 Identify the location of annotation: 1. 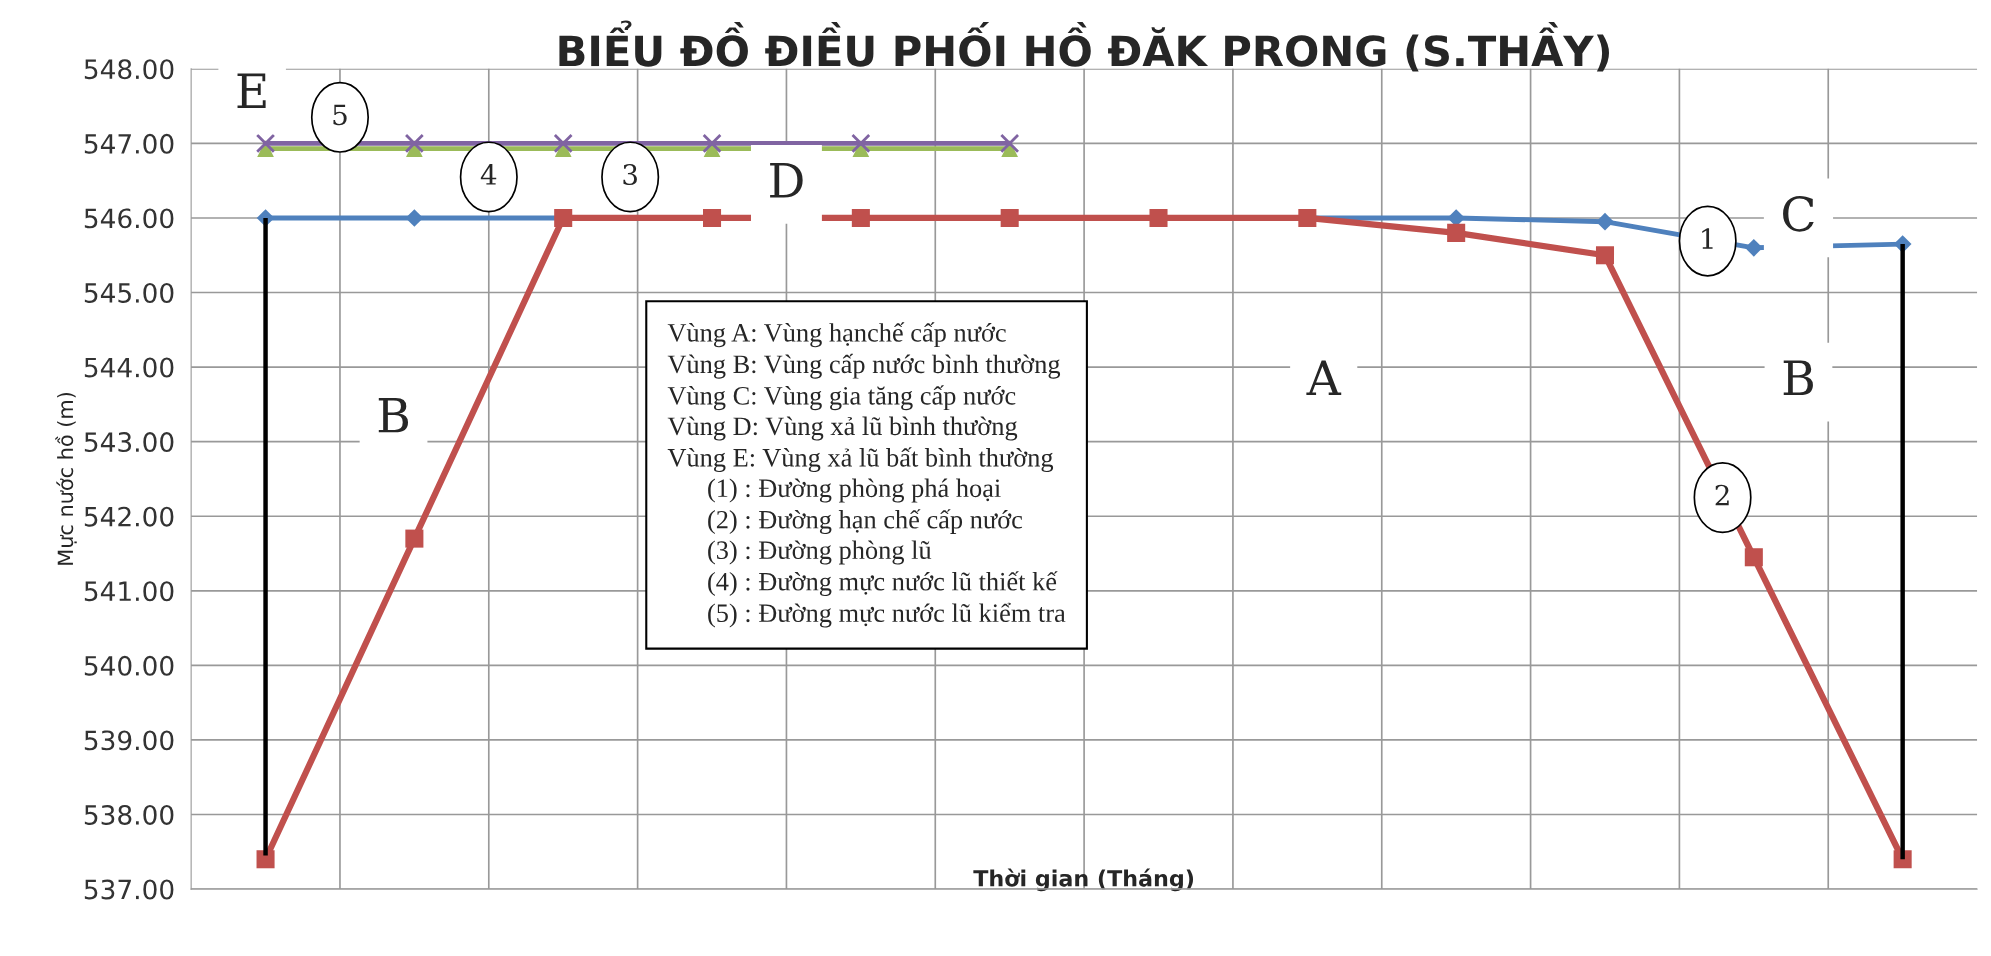
(1707, 238).